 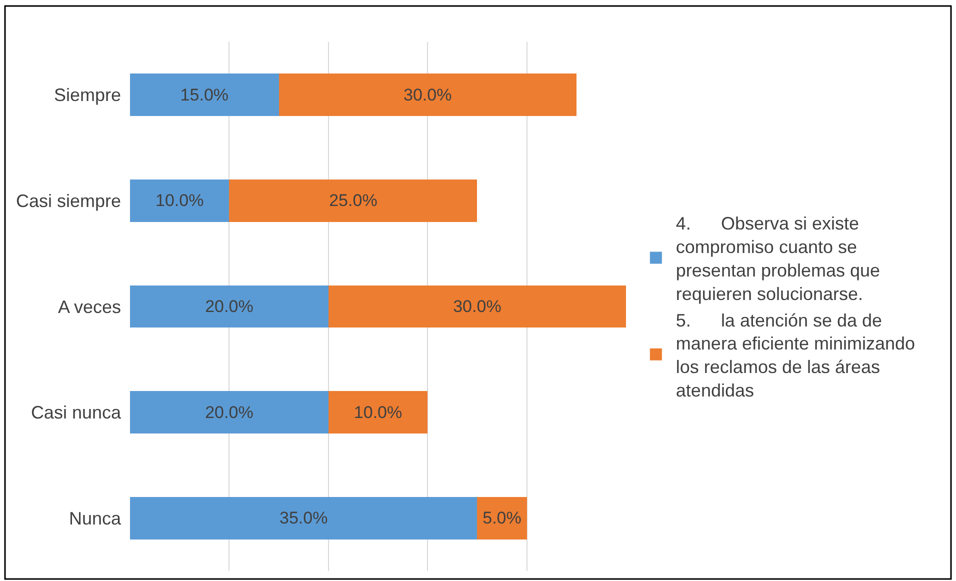 I want to click on data-label: 5.0%, so click(x=502, y=518).